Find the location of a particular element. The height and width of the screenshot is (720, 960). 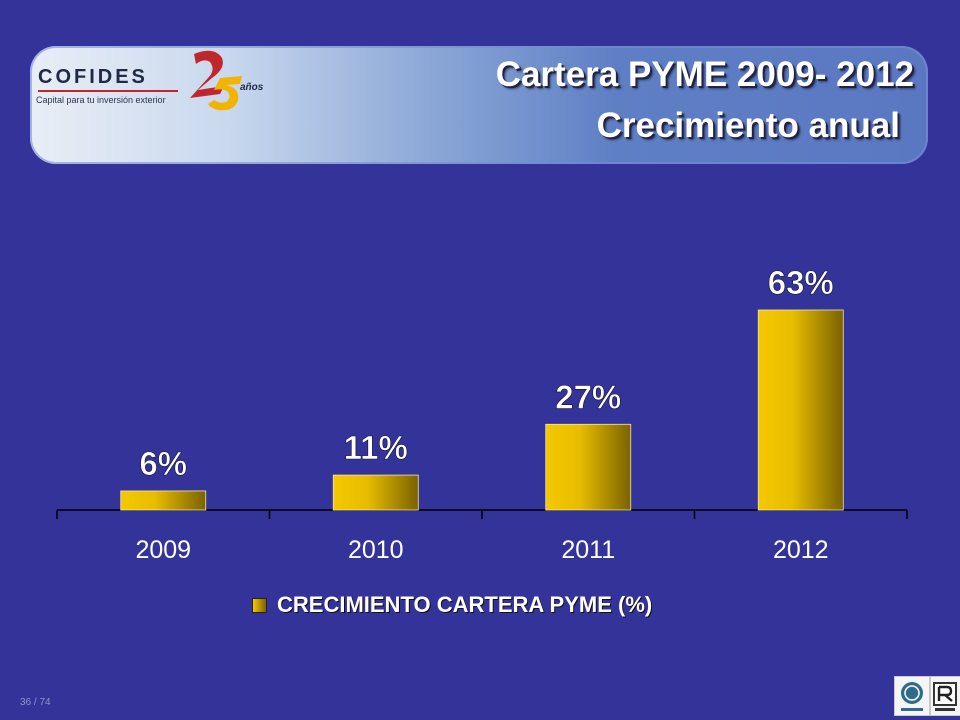

logo-tagline: Capital para tu inversión exterior is located at coordinates (101, 100).